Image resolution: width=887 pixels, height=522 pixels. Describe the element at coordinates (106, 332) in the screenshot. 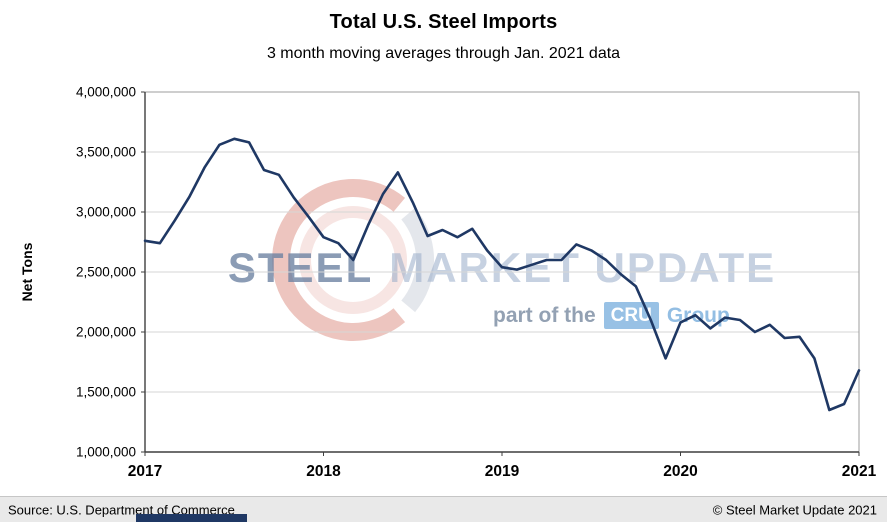

I see `y-tick-label: 2,000,000` at that location.